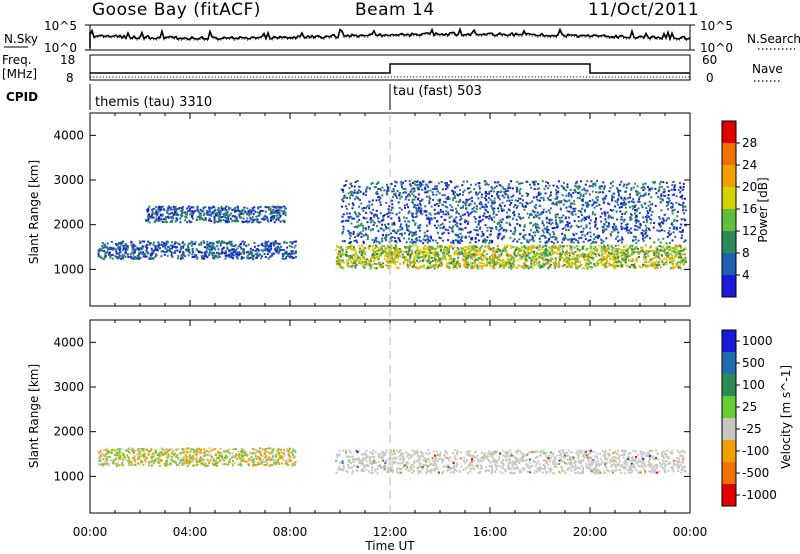  What do you see at coordinates (244, 97) in the screenshot?
I see `cpid-panel: CPID themis (tau) 3310 tau (fast) 503` at bounding box center [244, 97].